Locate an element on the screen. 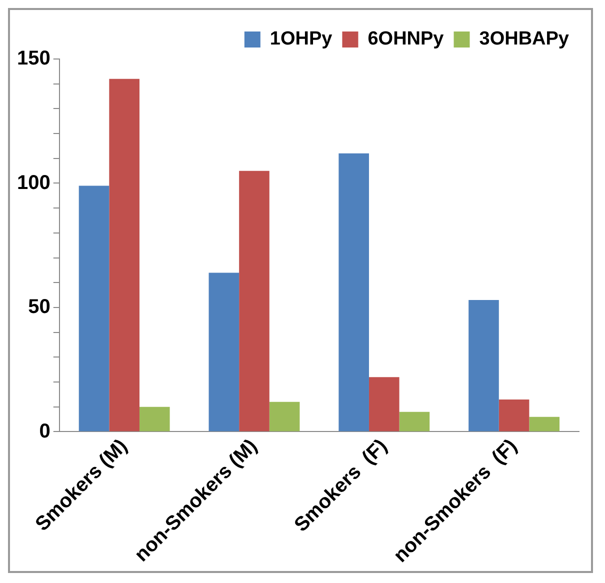 The height and width of the screenshot is (583, 605). y-tick-label: 0 is located at coordinates (44, 431).